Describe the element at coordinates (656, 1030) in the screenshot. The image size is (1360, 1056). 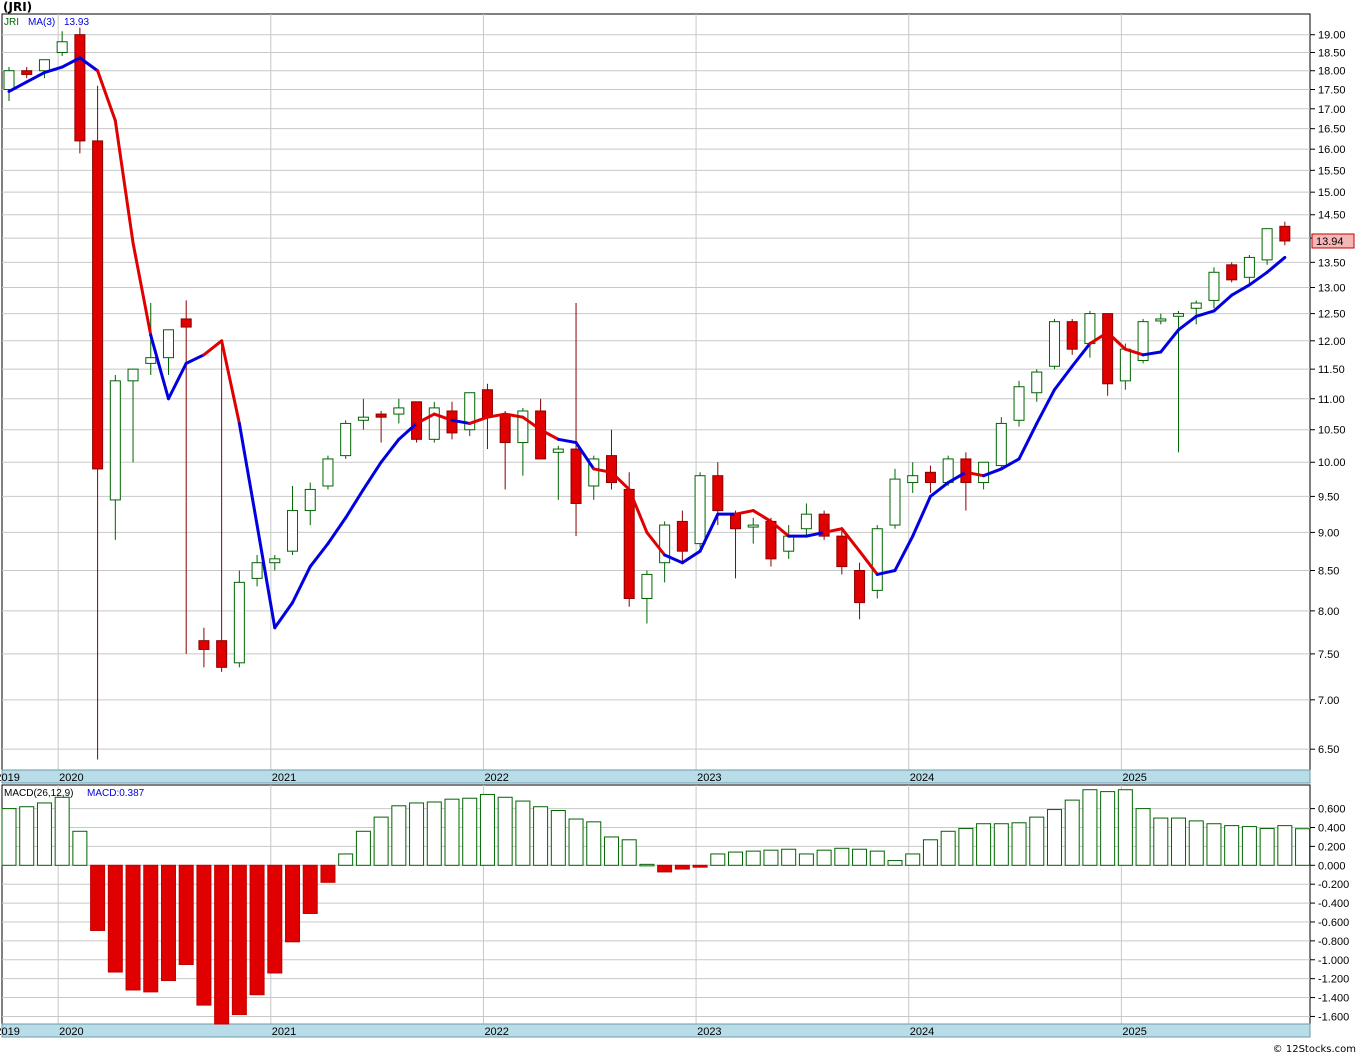
I see `macd-year-band` at that location.